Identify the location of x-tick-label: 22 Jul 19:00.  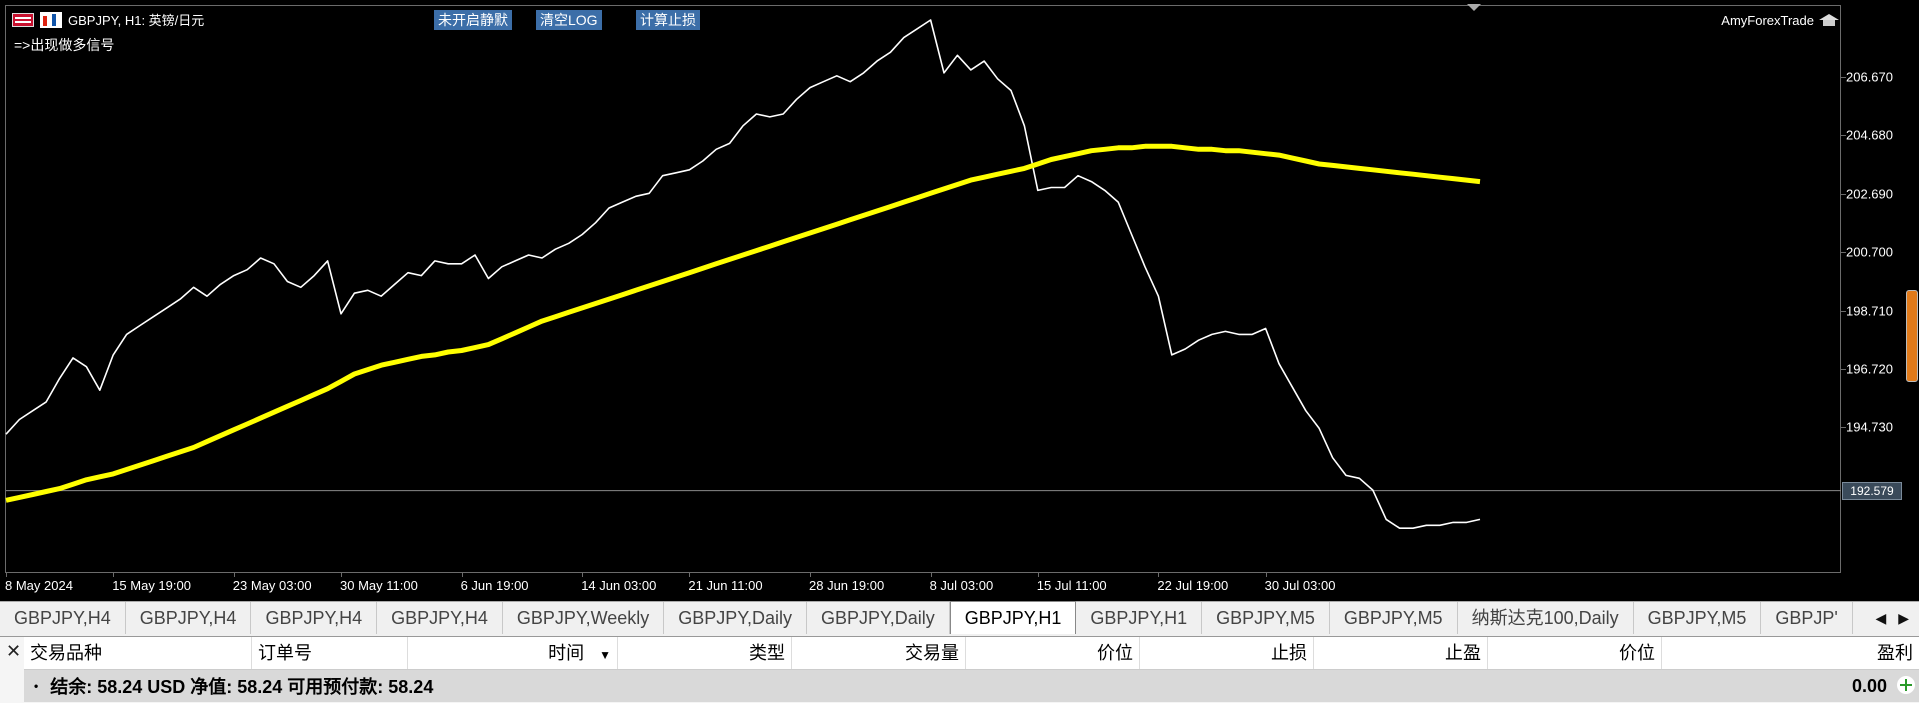
(1193, 585).